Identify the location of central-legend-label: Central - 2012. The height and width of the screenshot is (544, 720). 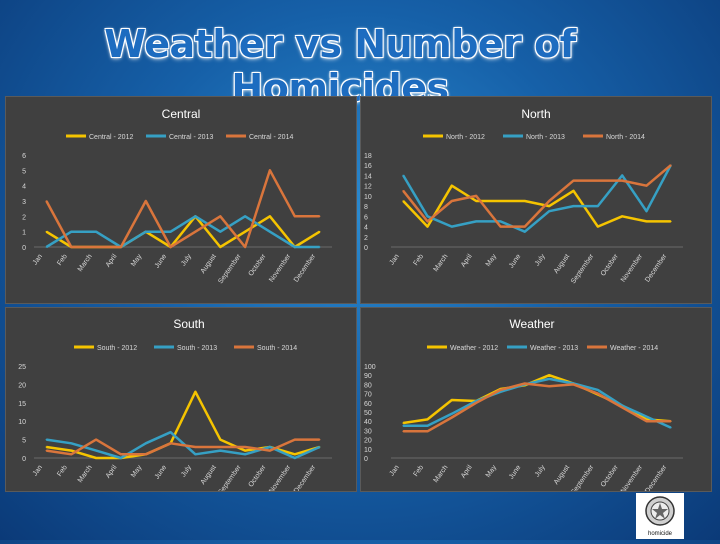
(111, 137).